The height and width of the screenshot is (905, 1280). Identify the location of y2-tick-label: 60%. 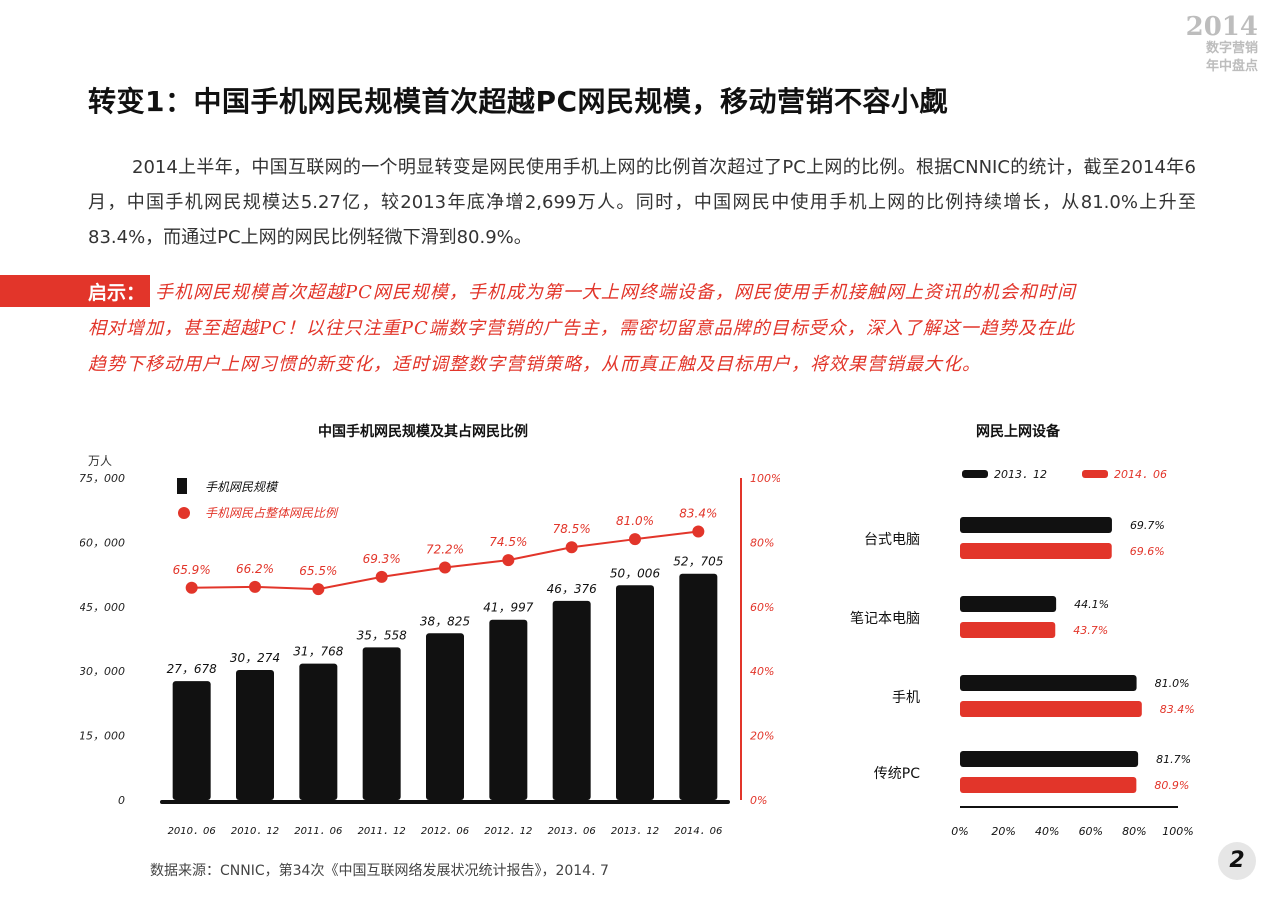
(762, 607).